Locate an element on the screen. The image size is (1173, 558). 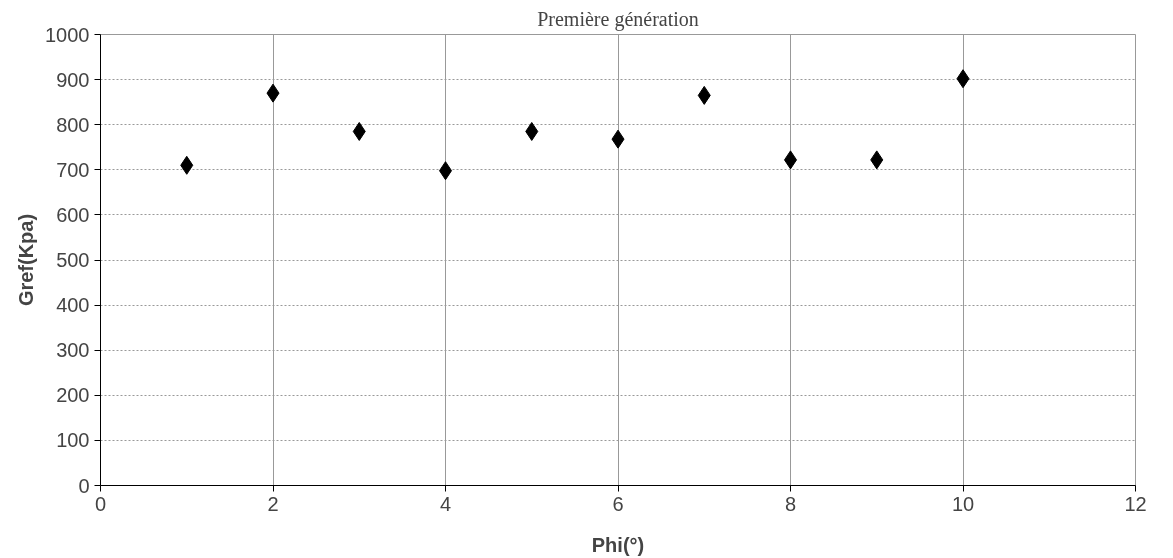
x-tick-label: 8 is located at coordinates (790, 503).